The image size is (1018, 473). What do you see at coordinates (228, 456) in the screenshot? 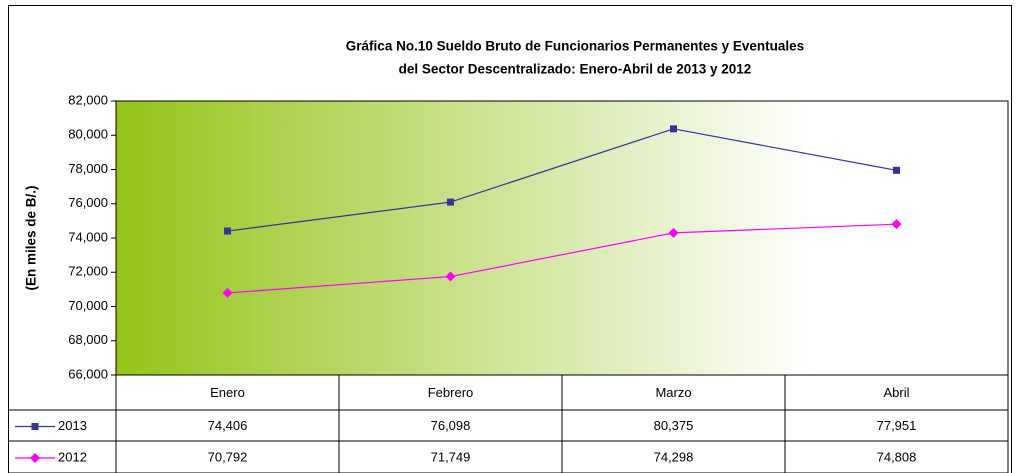
I see `table-value: 70,792` at bounding box center [228, 456].